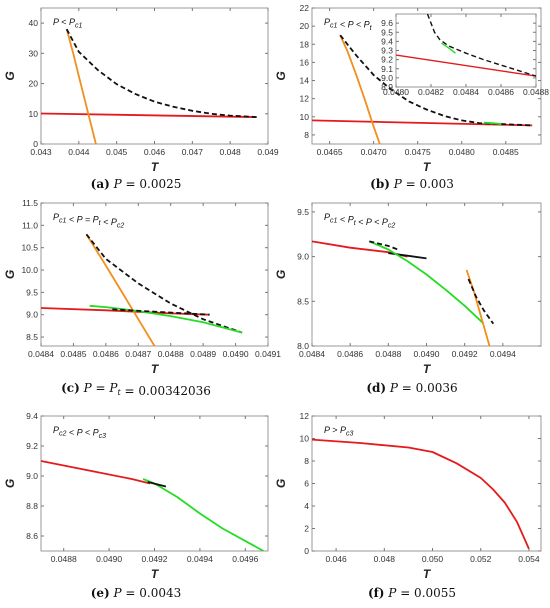  I want to click on annotation-label: Pc1 < P = Pt < Pc2, so click(88, 221).